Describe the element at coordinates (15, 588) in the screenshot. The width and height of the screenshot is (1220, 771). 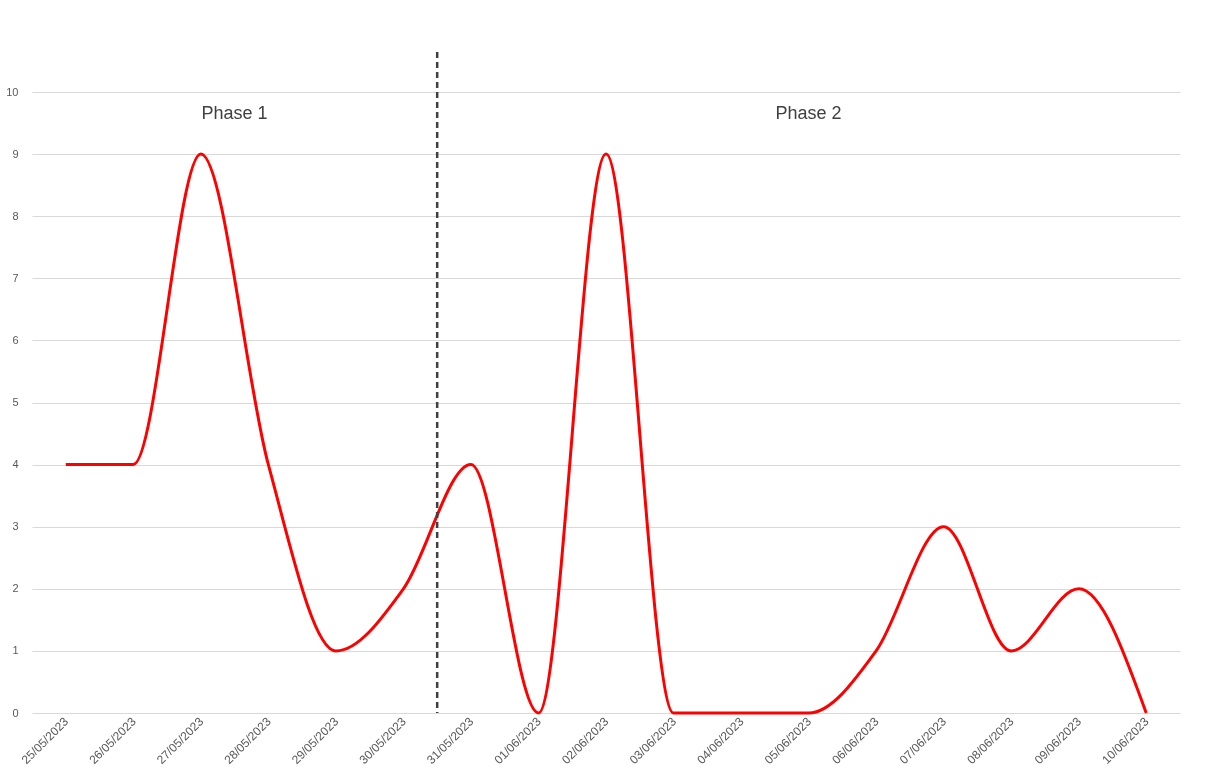
I see `y-tick-label: 2` at that location.